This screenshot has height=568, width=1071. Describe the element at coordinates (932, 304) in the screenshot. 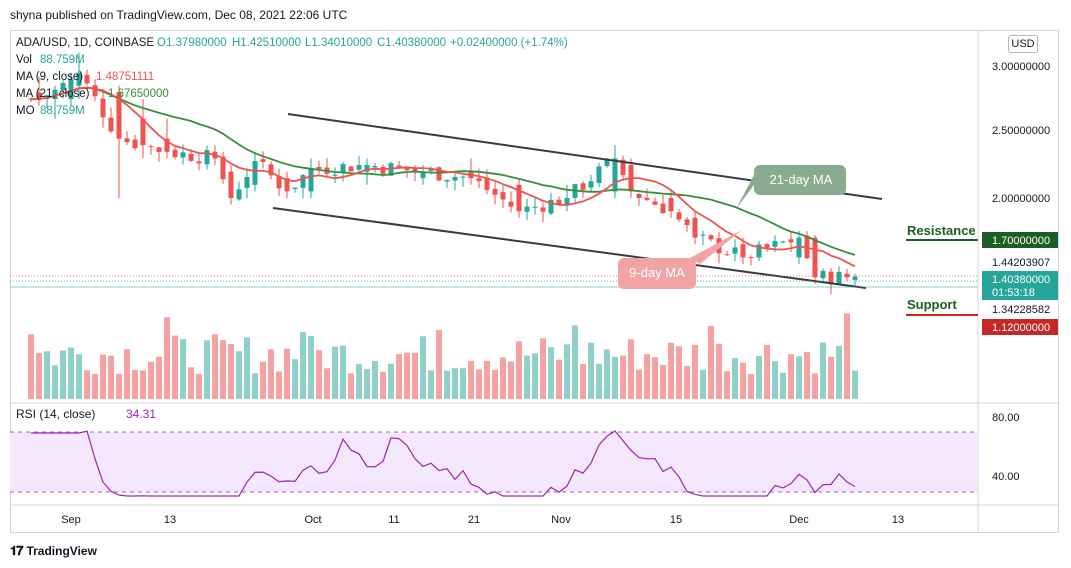

I see `support-label: Support` at that location.